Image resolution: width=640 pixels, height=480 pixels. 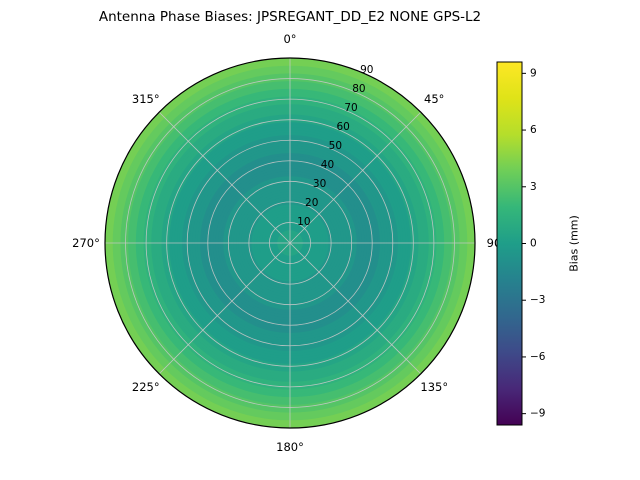 I want to click on angular-tick-label: 45°, so click(x=434, y=99).